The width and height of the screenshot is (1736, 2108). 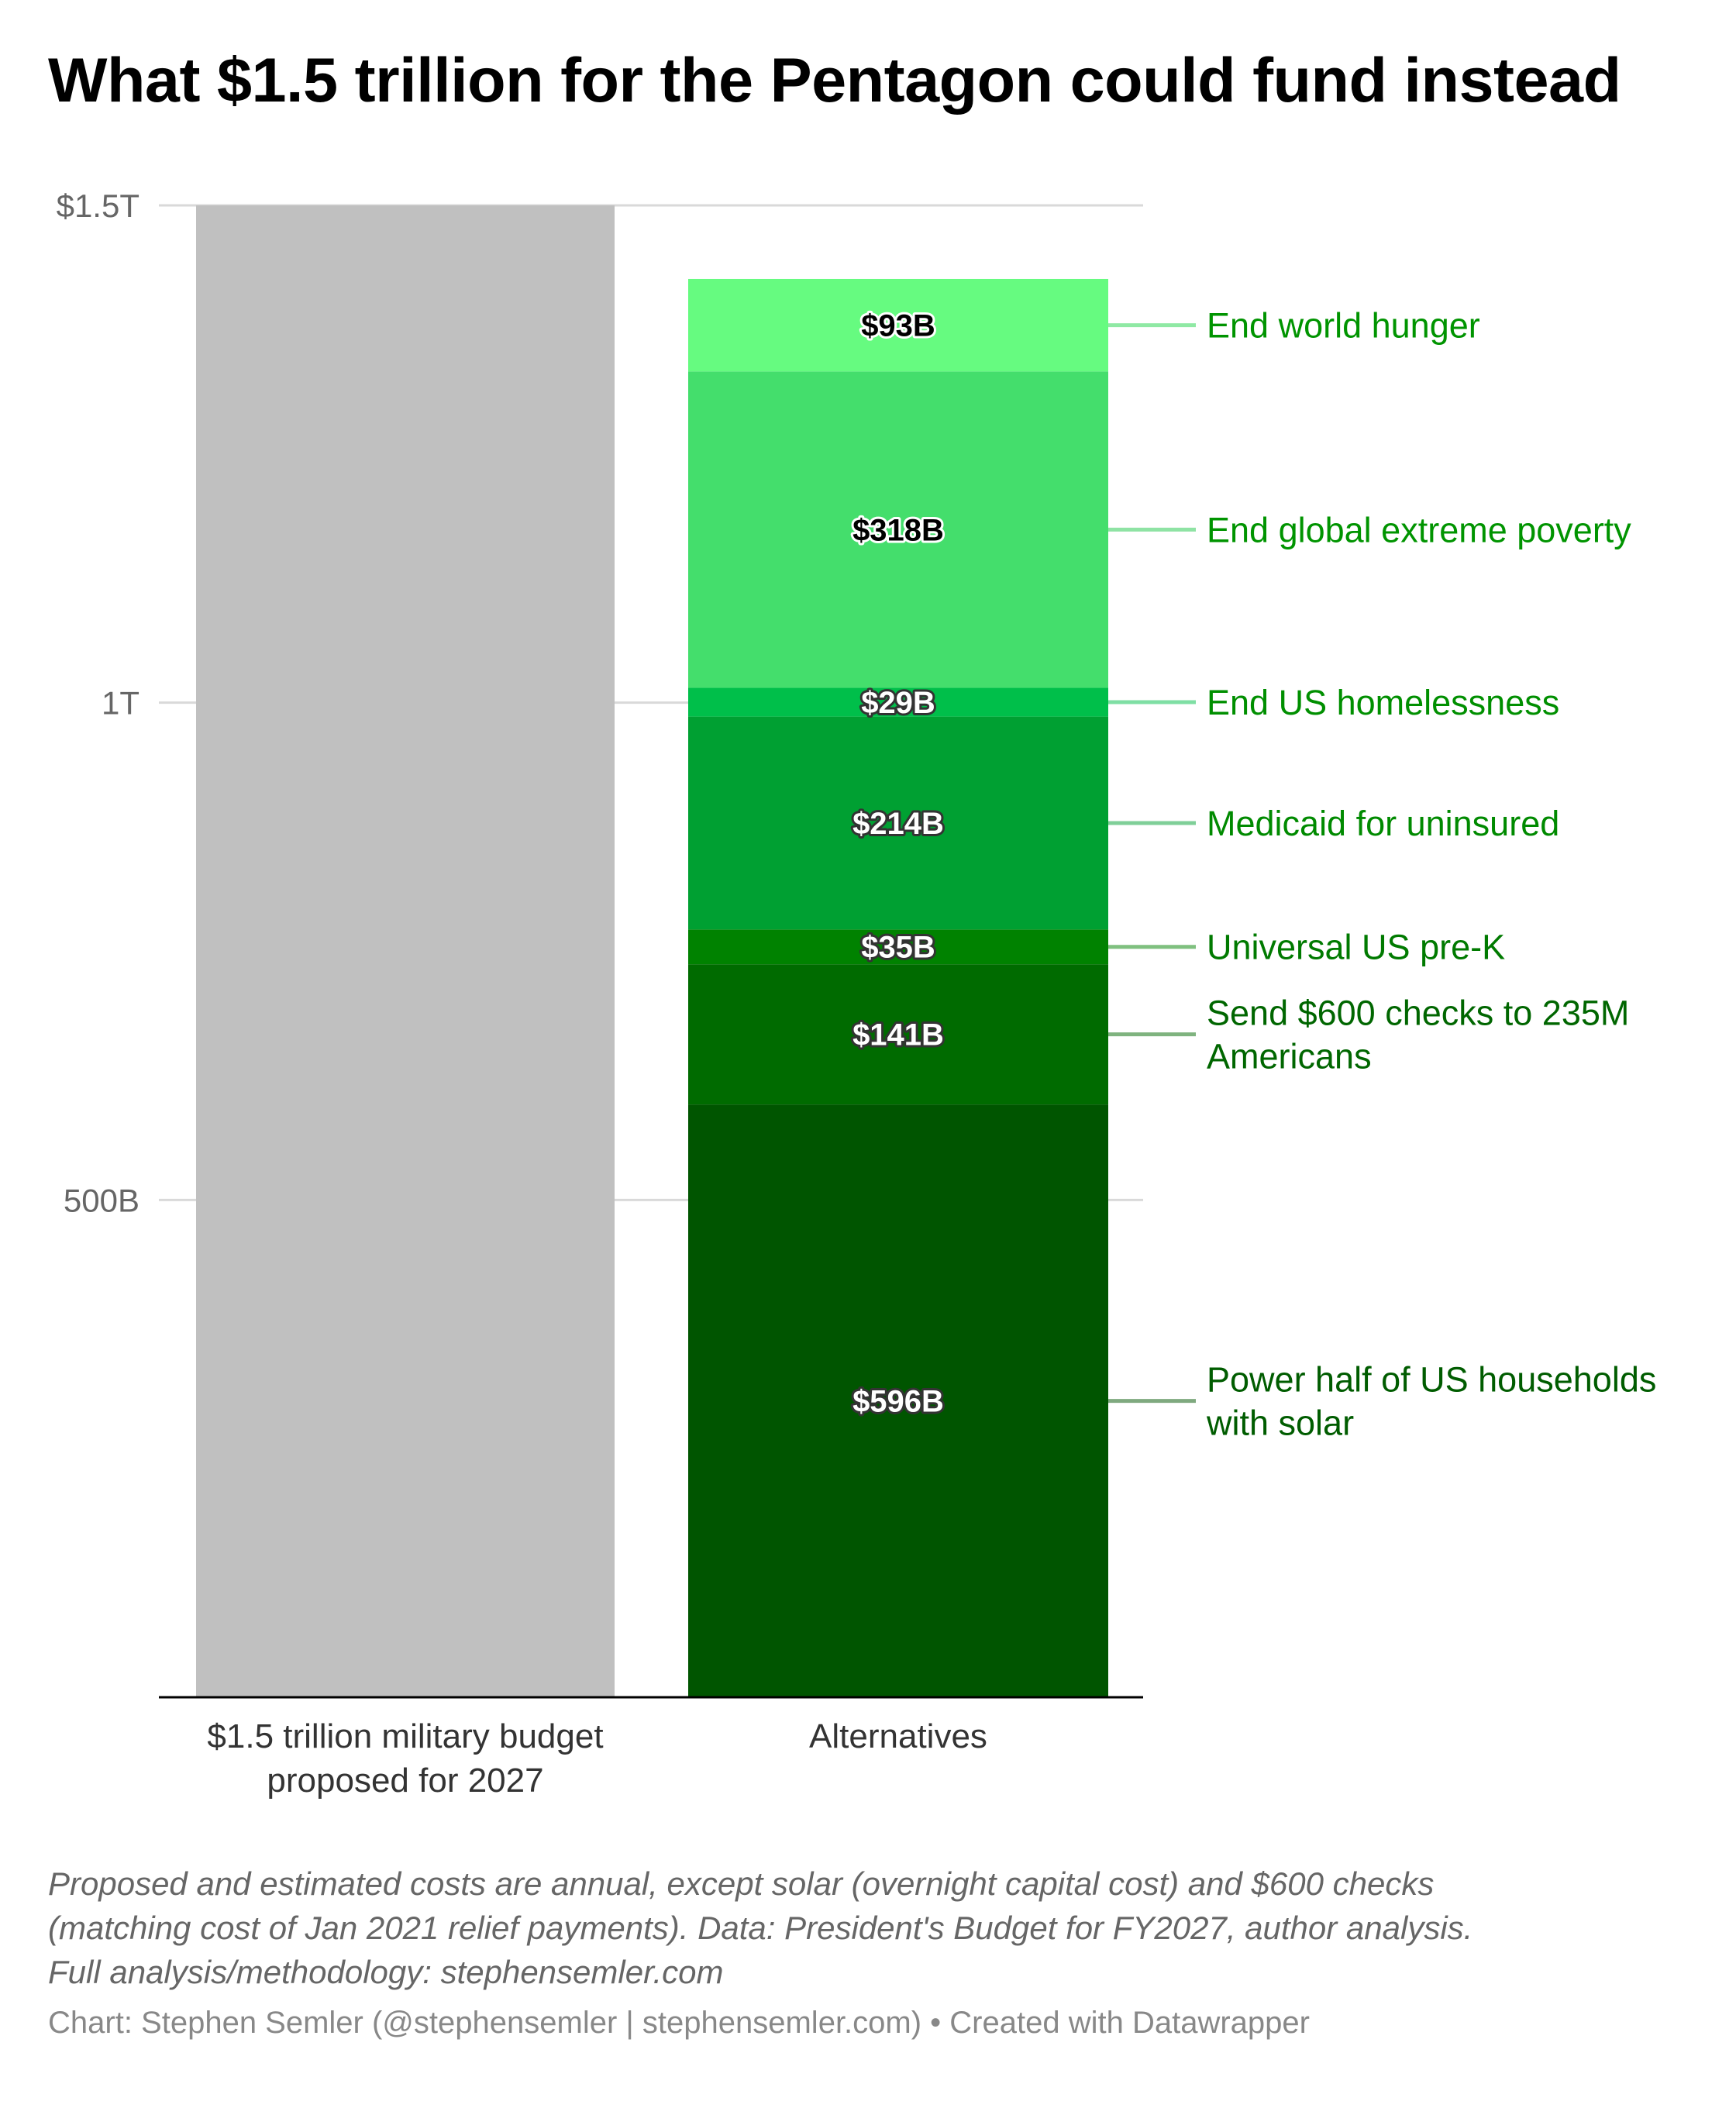 I want to click on x-category-label: $1.5 trillion military budget, so click(x=405, y=1736).